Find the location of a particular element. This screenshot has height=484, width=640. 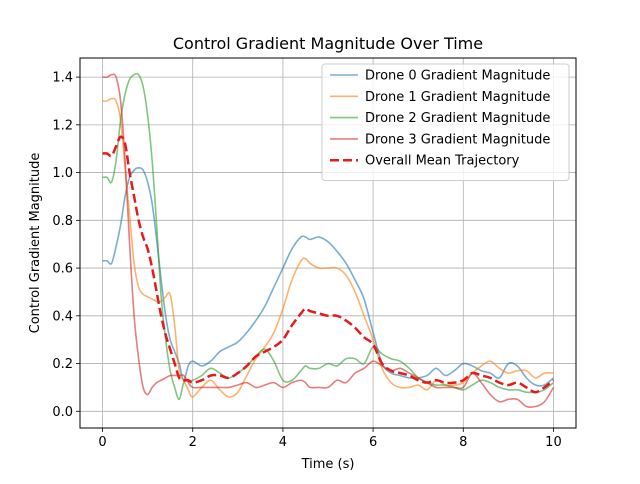

legend-label: Drone 3 Gradient Magnitude is located at coordinates (457, 139).